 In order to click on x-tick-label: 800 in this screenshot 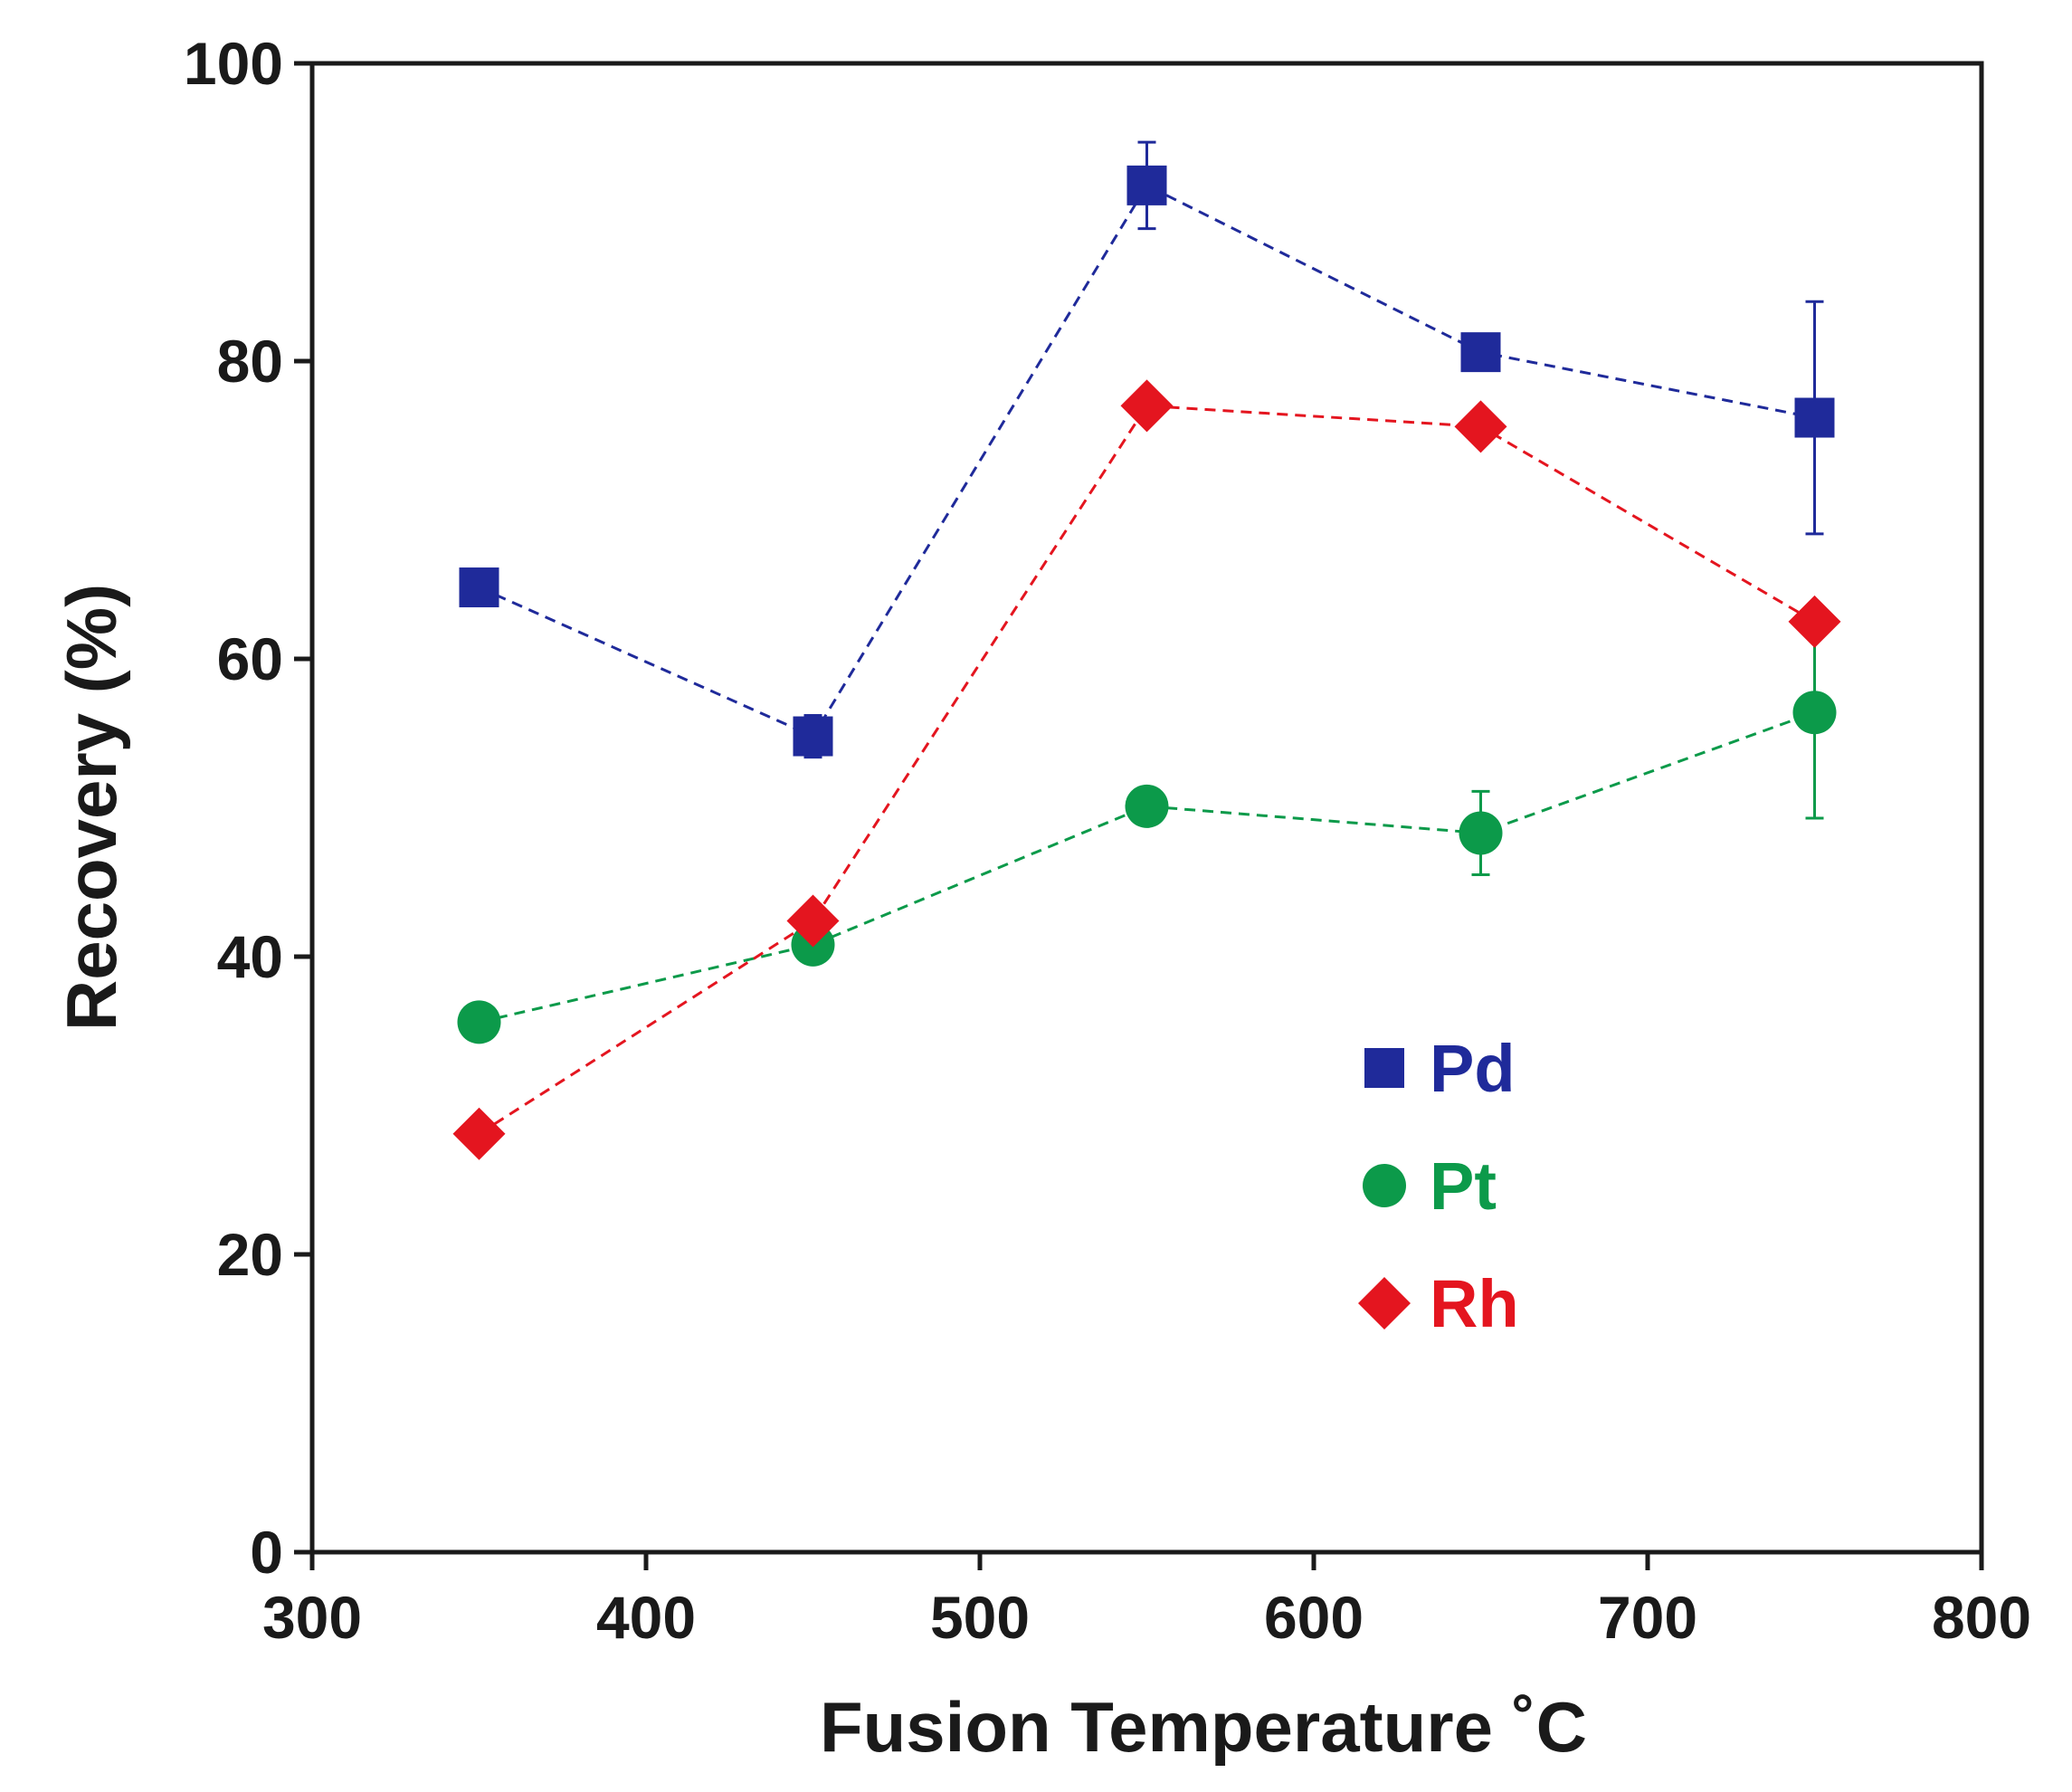, I will do `click(1981, 1617)`.